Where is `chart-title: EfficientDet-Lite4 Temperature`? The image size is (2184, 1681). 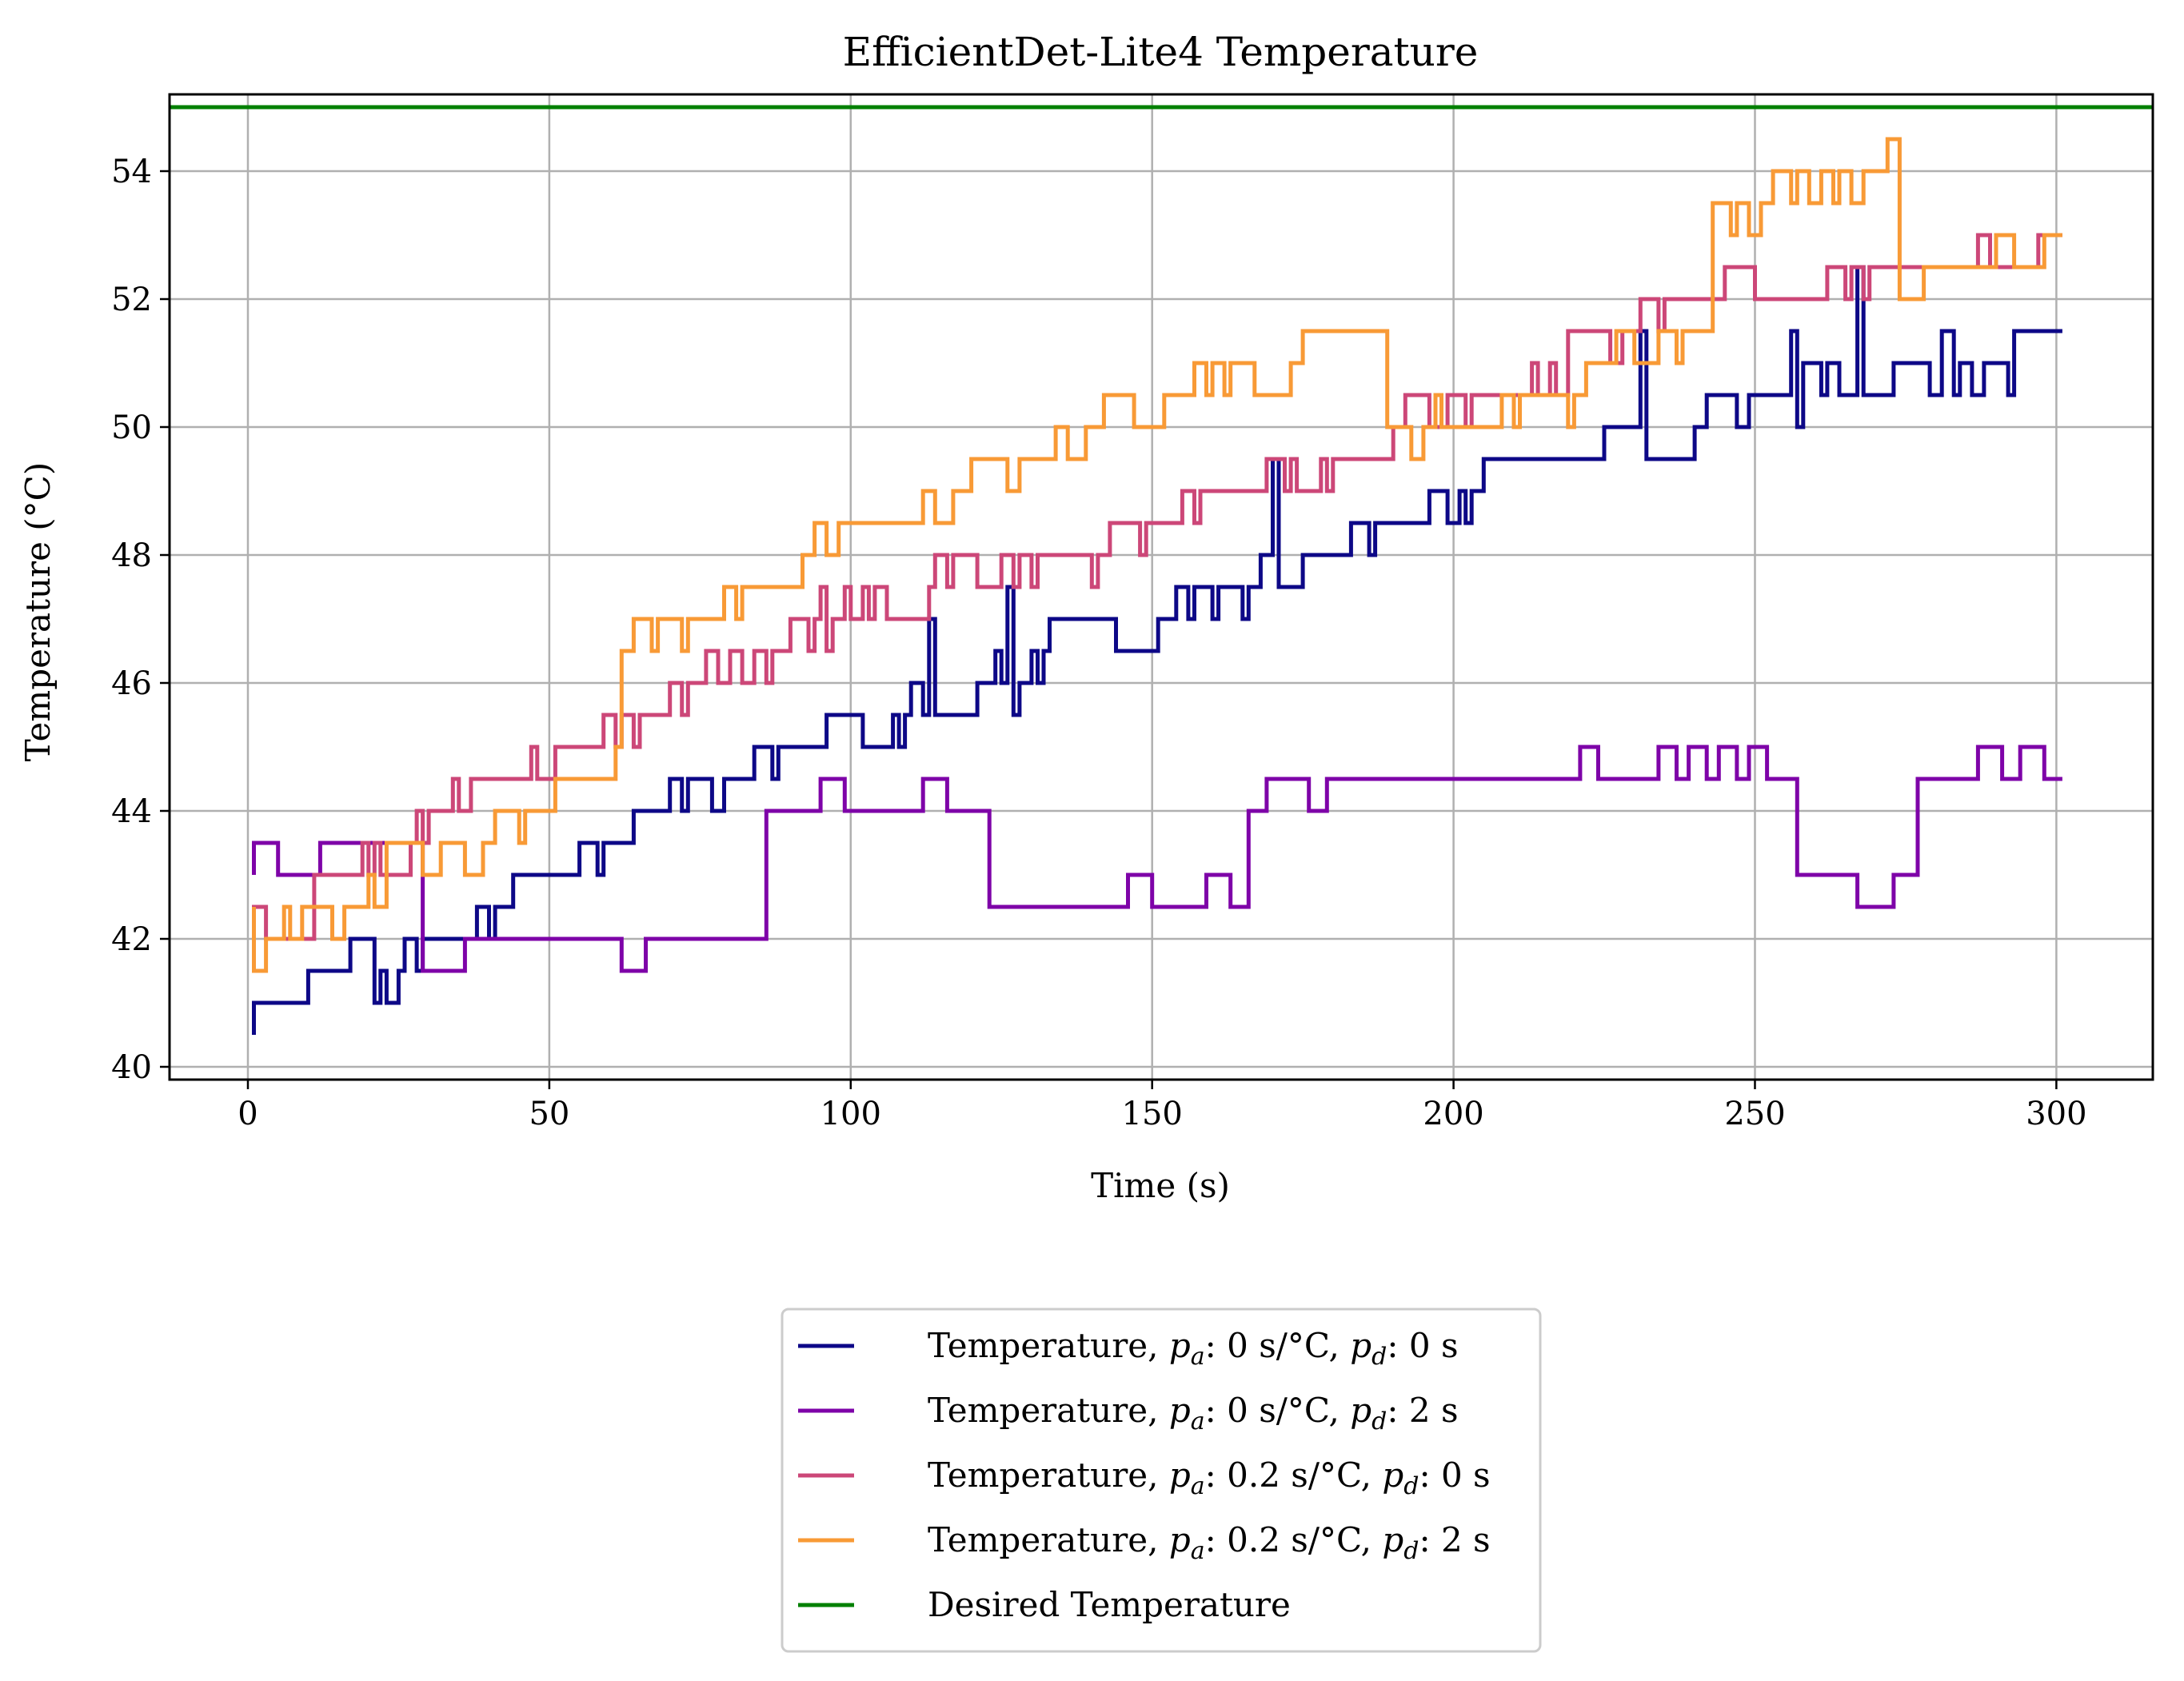
chart-title: EfficientDet-Lite4 Temperature is located at coordinates (1161, 52).